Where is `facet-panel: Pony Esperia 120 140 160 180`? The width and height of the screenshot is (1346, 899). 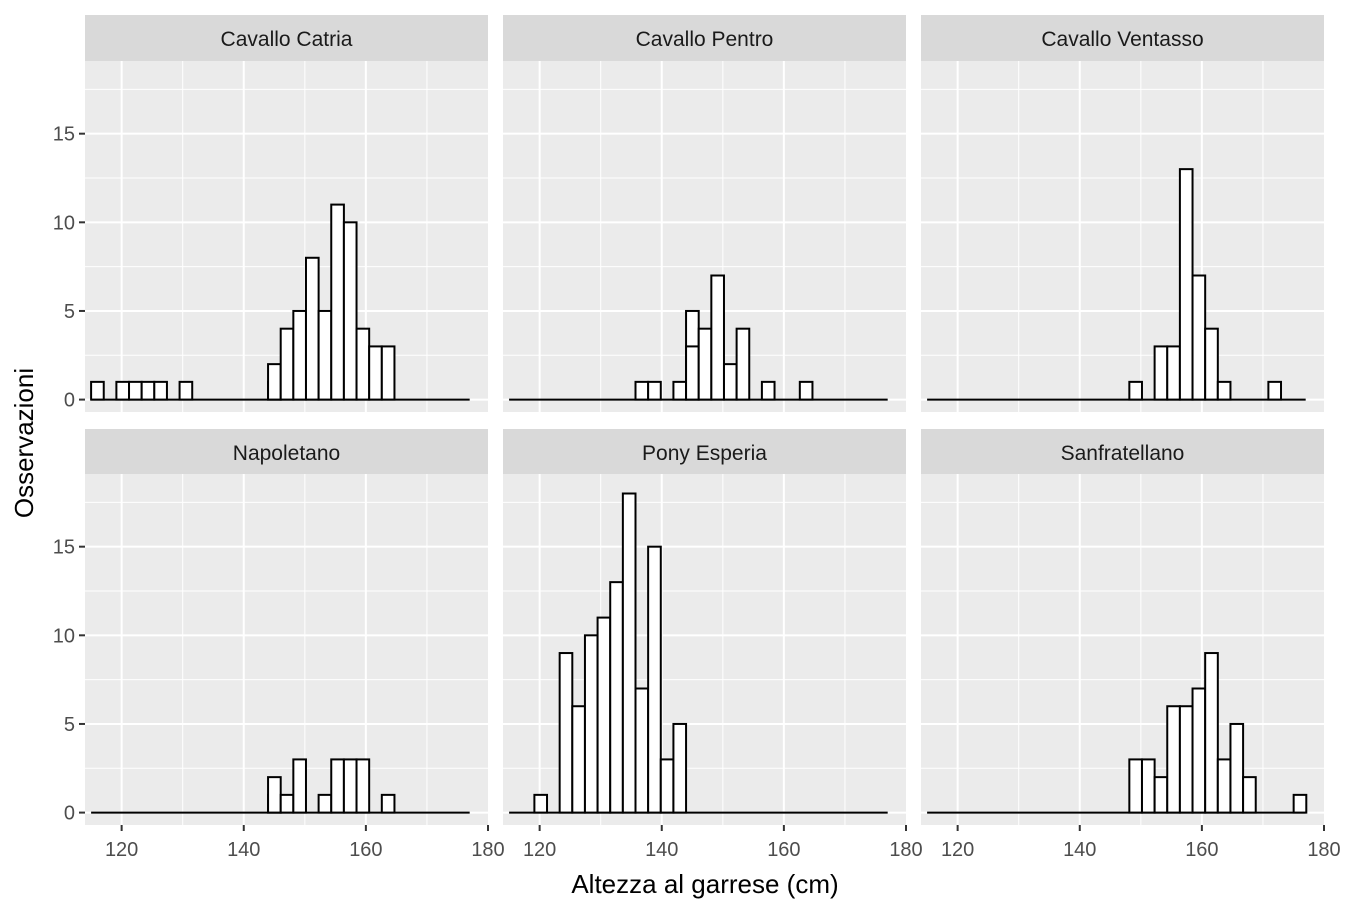 facet-panel: Pony Esperia 120 140 160 180 is located at coordinates (713, 645).